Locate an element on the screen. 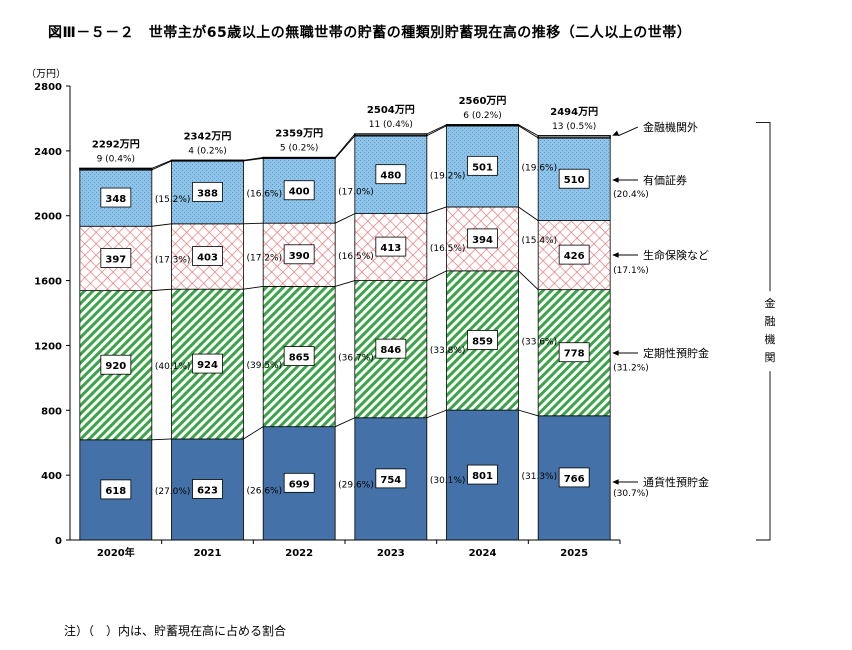 The image size is (852, 650). data-label-percent: (17.2%) is located at coordinates (265, 258).